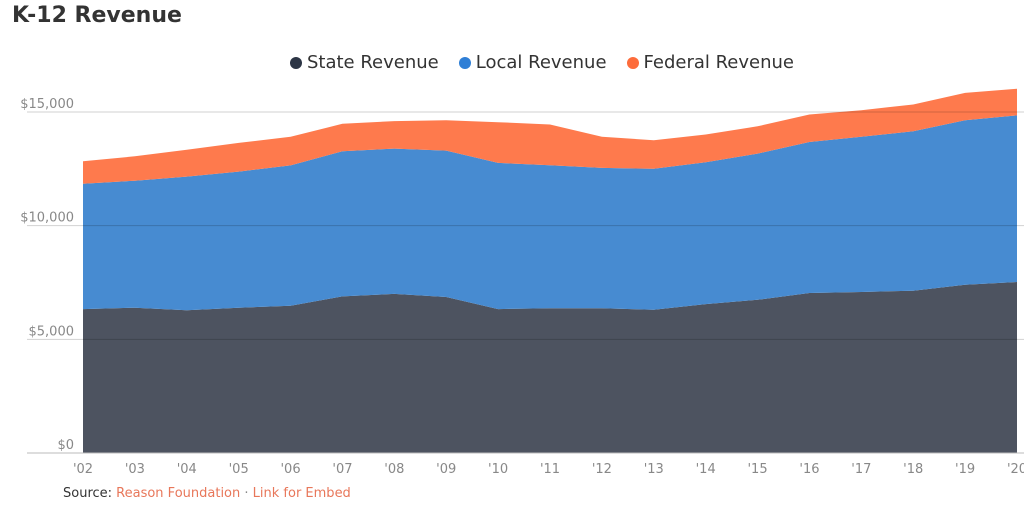 Image resolution: width=1024 pixels, height=511 pixels. Describe the element at coordinates (654, 469) in the screenshot. I see `x-tick-label: '13` at that location.